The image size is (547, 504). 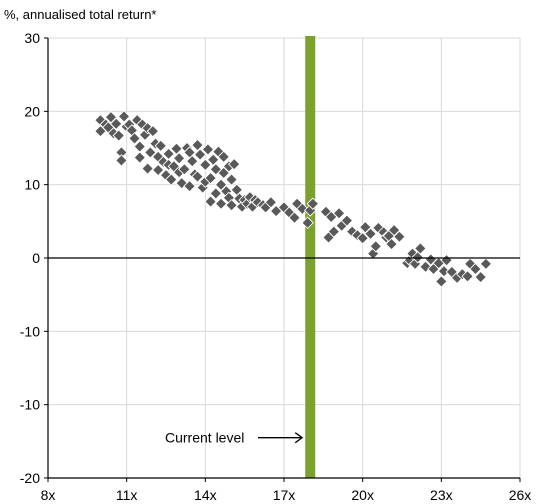 I want to click on current-level-label: Current level, so click(x=204, y=438).